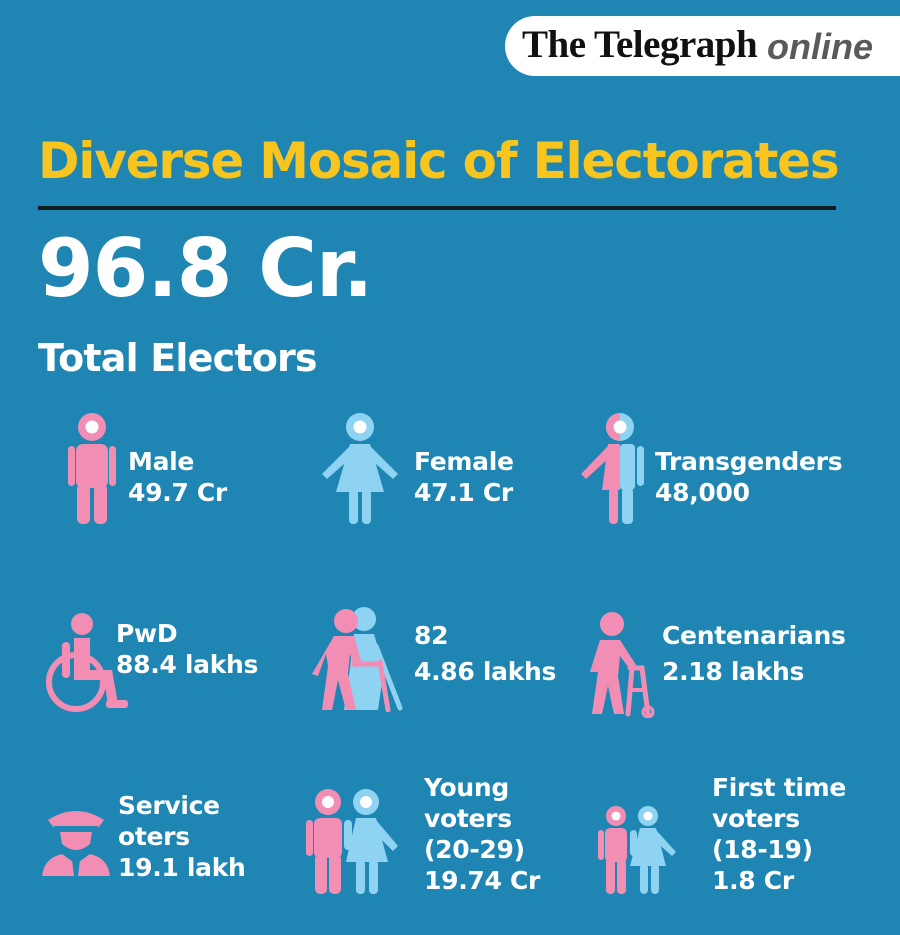 This screenshot has width=900, height=935. Describe the element at coordinates (622, 665) in the screenshot. I see `walker-icon` at that location.